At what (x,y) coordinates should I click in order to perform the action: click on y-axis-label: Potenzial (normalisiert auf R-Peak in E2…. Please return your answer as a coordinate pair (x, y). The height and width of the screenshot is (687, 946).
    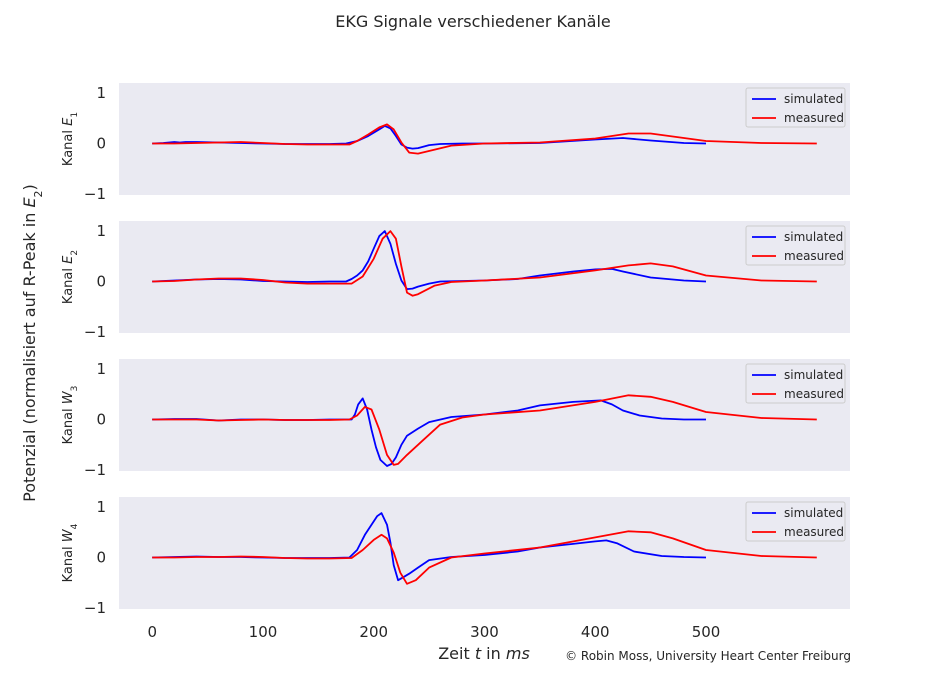
    Looking at the image, I should click on (32, 343).